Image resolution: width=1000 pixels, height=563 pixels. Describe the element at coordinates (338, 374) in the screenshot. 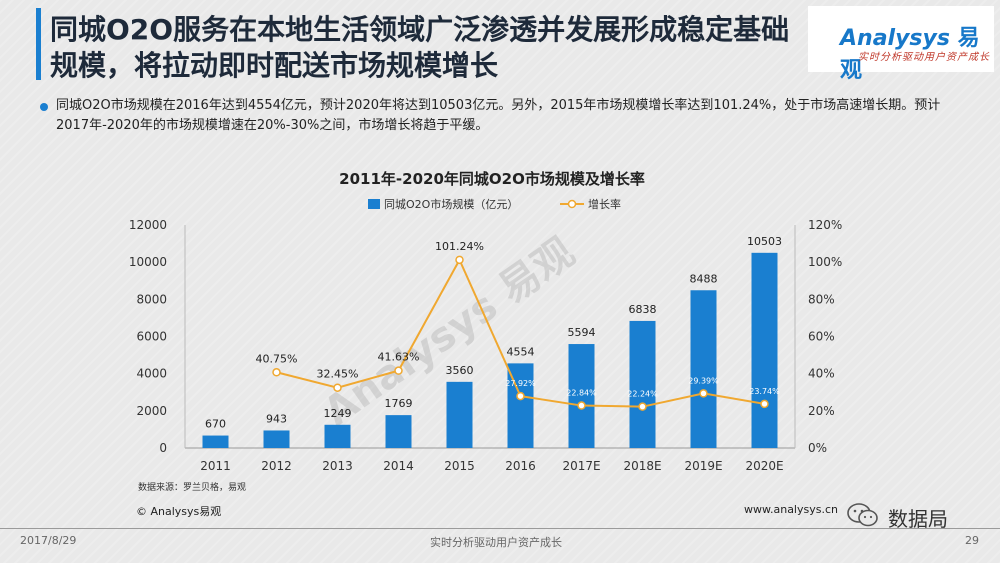

I see `rate-value-label: 32.45%` at that location.